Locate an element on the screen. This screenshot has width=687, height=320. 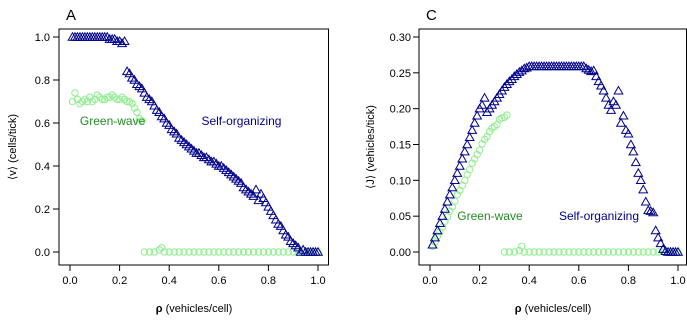
y-tick-label: 0.0 is located at coordinates (42, 253).